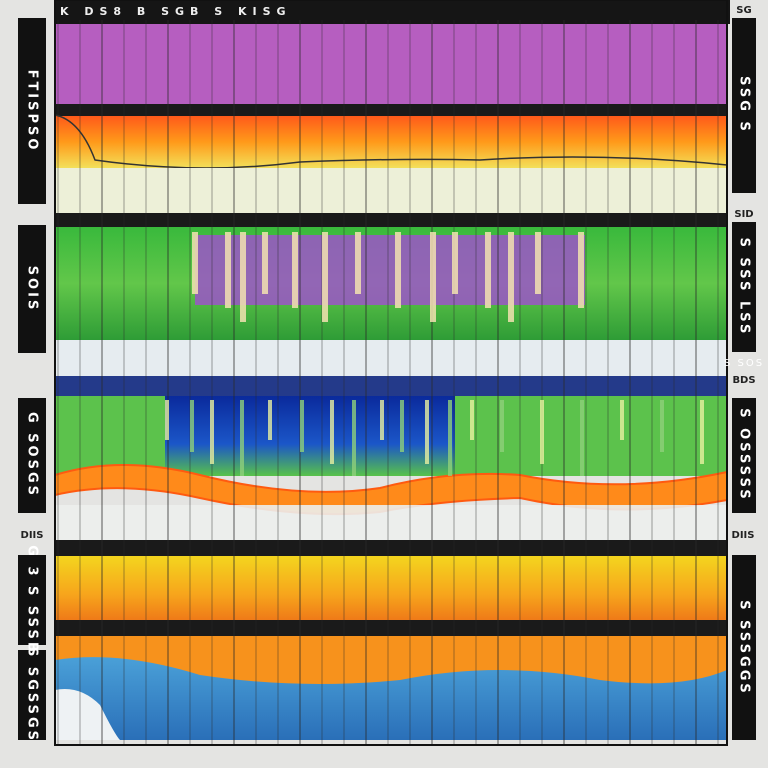 This screenshot has height=768, width=768. I want to click on side-label: G 3 S SSSB, so click(32, 600).